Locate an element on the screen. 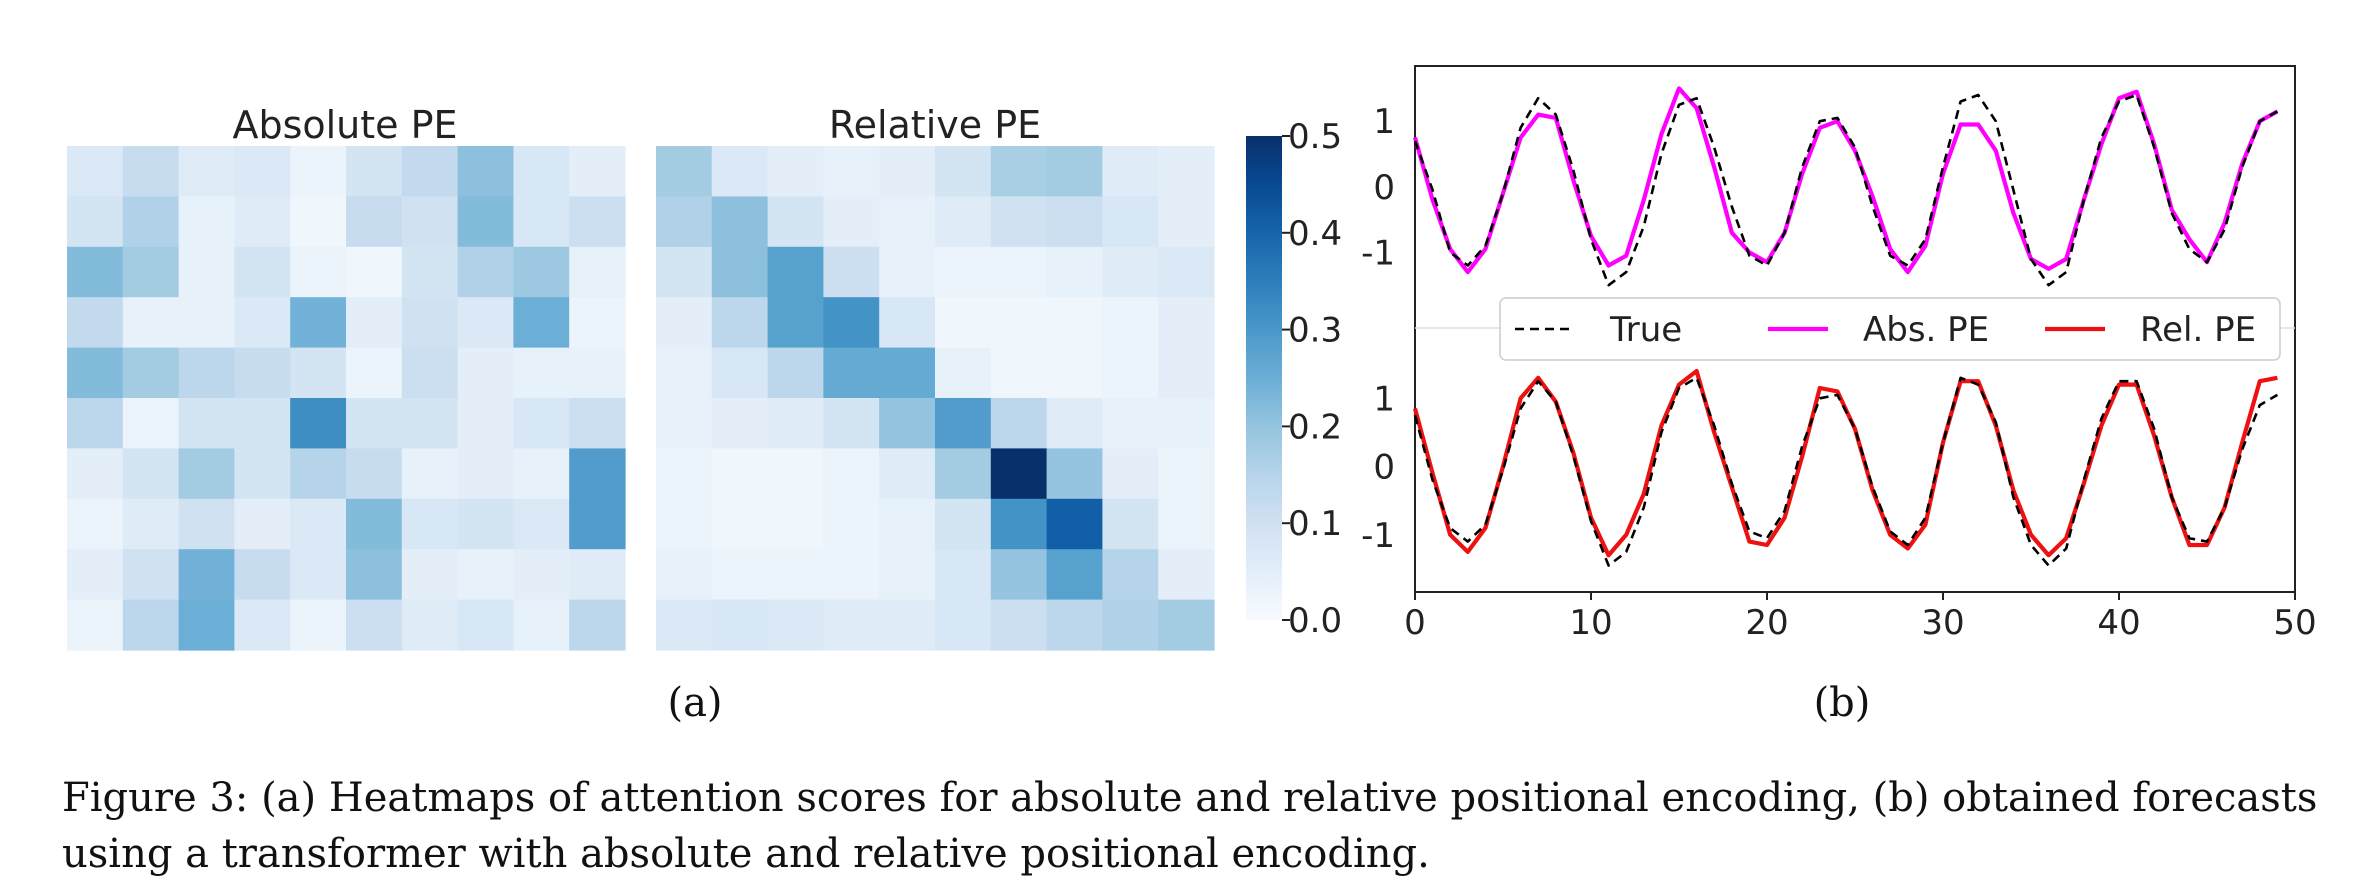 This screenshot has width=2367, height=895. x-tick-label: 0 is located at coordinates (1415, 623).